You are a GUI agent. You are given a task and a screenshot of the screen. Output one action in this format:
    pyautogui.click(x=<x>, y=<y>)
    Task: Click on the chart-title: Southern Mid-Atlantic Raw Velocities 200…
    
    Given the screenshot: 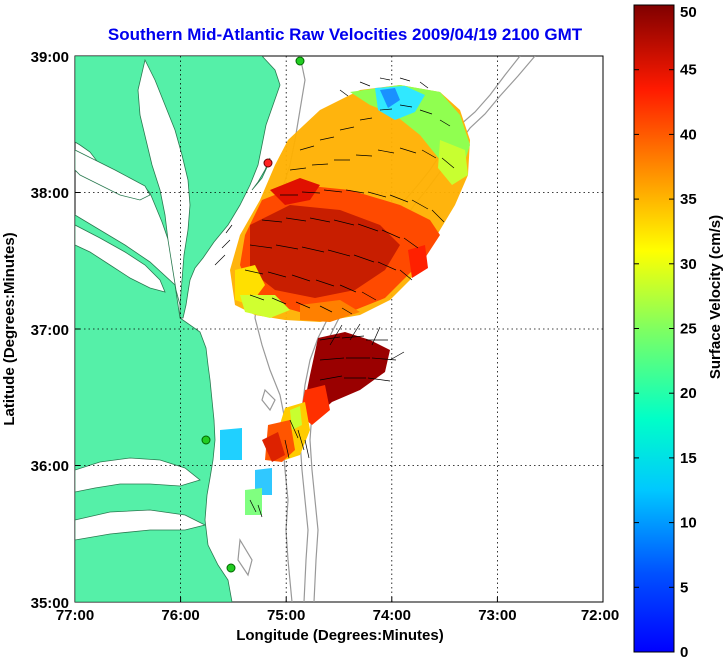 What is the action you would take?
    pyautogui.click(x=345, y=34)
    